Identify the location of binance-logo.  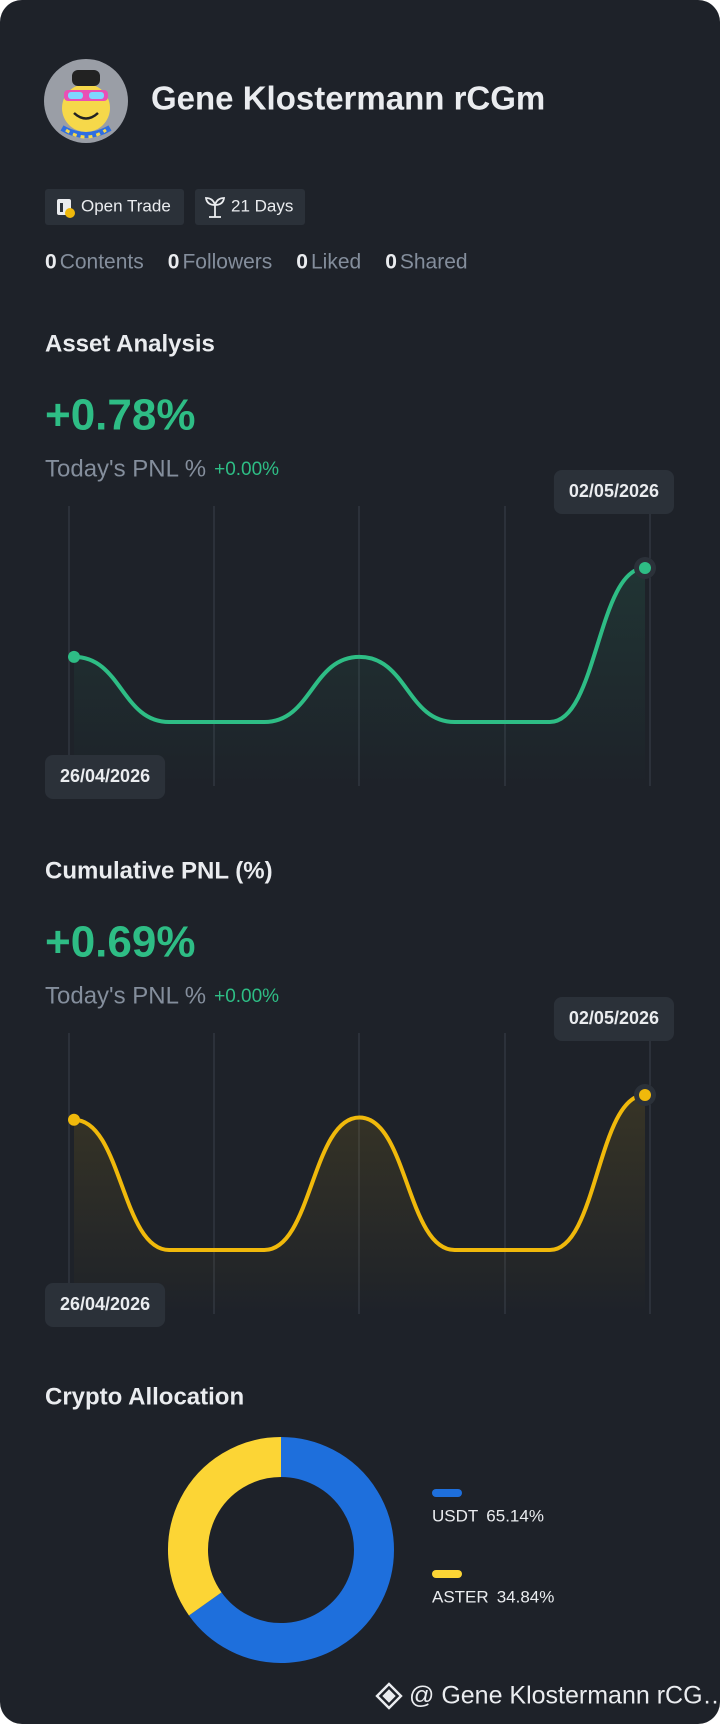
(389, 1696).